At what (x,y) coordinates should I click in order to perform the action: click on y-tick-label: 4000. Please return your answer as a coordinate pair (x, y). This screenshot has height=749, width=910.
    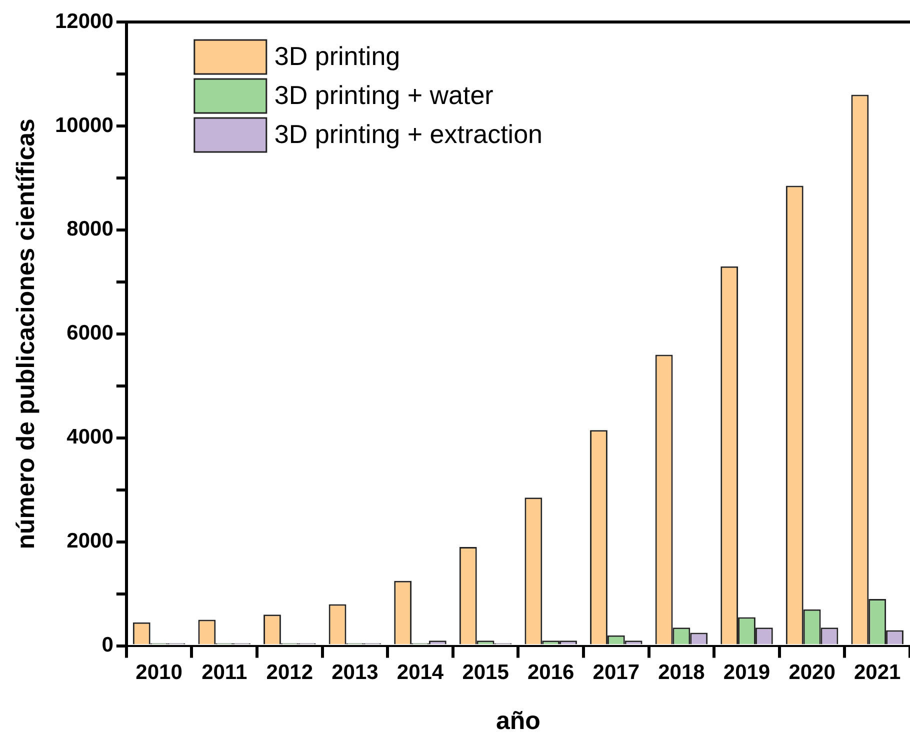
    Looking at the image, I should click on (90, 437).